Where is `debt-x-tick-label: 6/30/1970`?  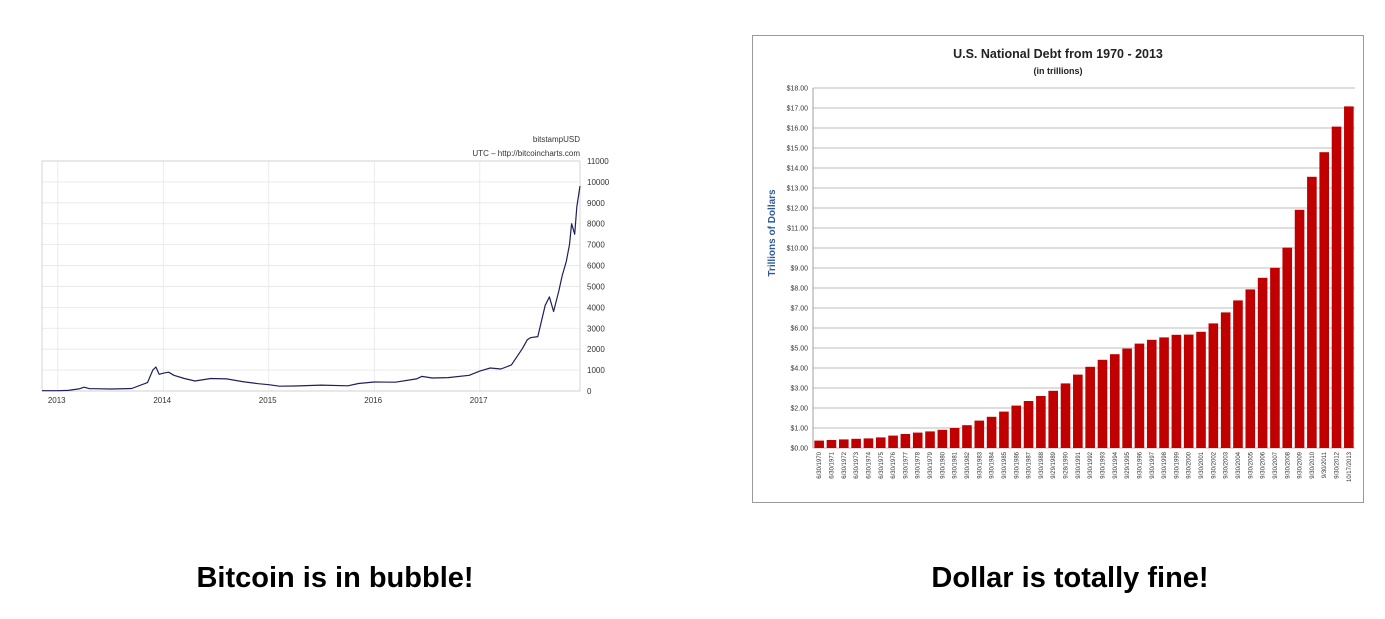 debt-x-tick-label: 6/30/1970 is located at coordinates (820, 464).